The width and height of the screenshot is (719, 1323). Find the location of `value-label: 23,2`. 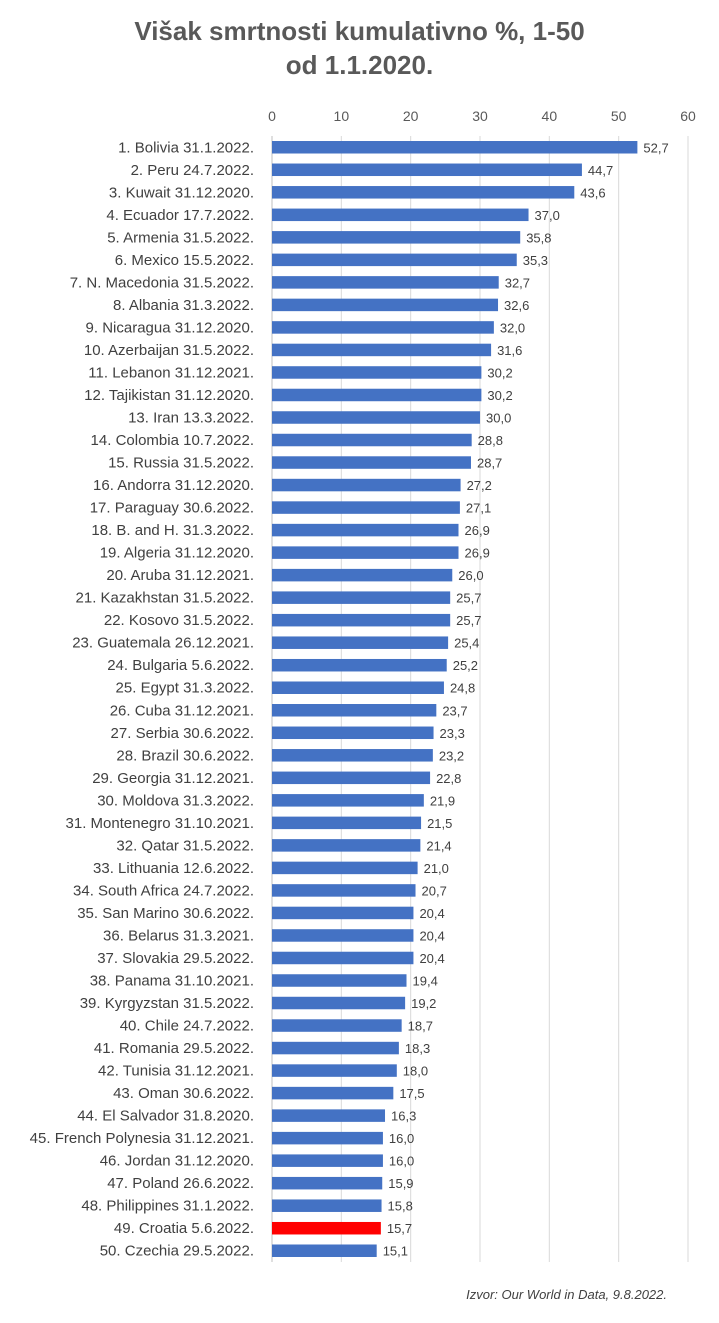

value-label: 23,2 is located at coordinates (451, 755).